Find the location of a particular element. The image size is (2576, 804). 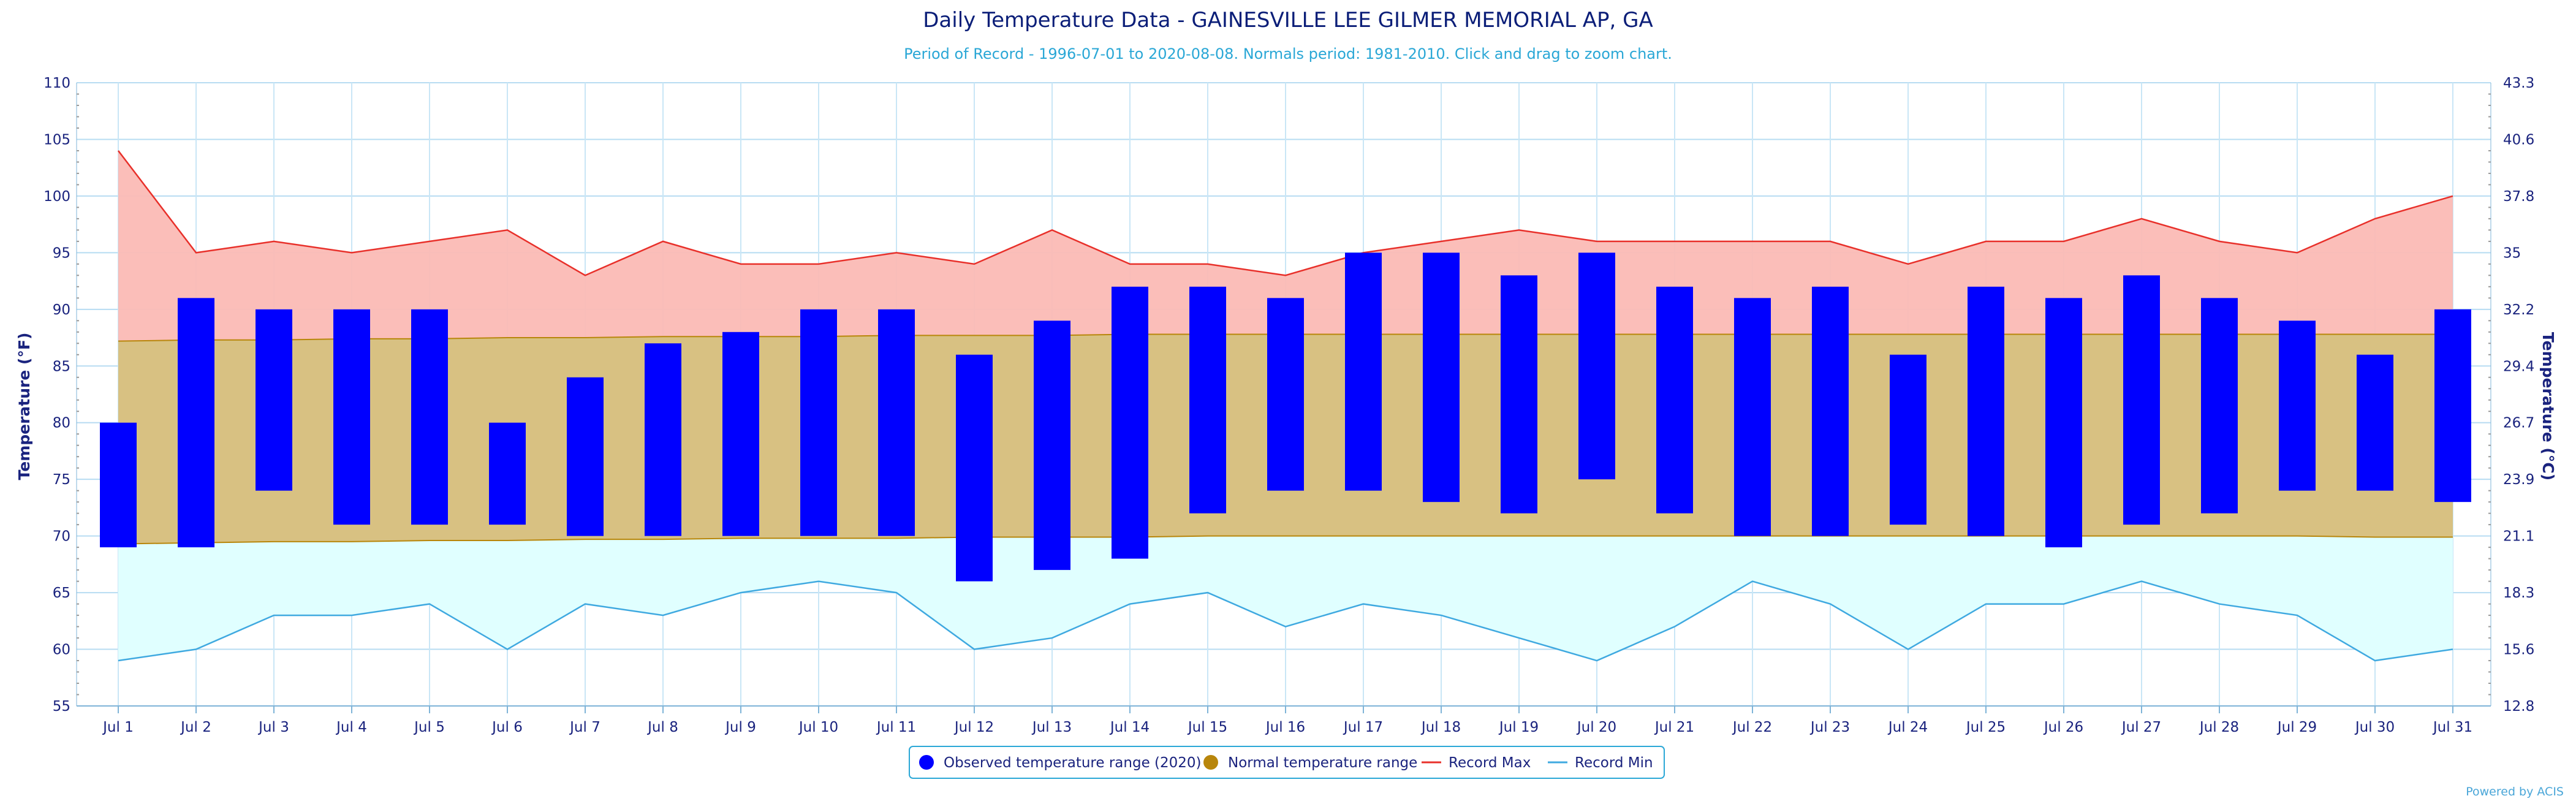

x-tick-label: Jul 16 is located at coordinates (1285, 727).